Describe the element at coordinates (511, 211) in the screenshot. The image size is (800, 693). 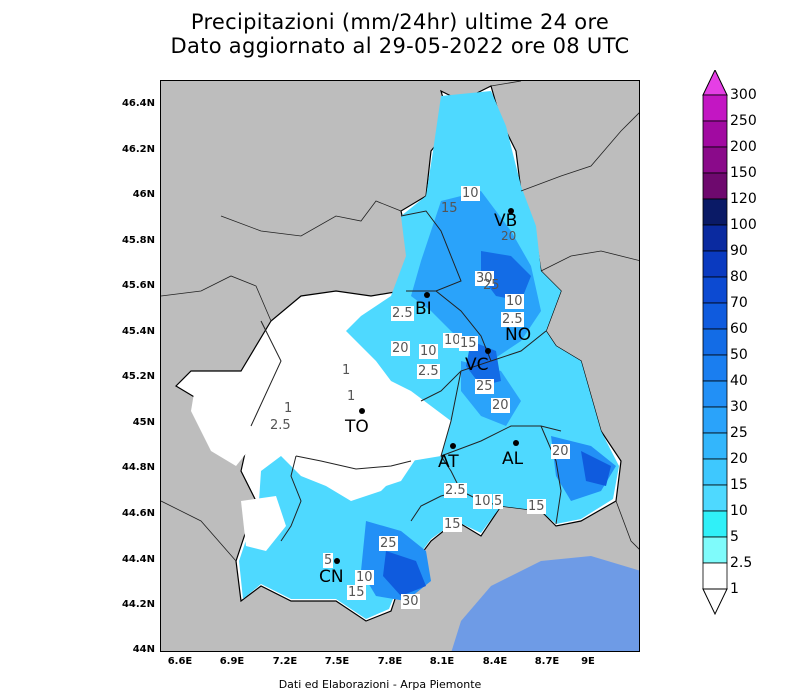
I see `city-dot-vb` at that location.